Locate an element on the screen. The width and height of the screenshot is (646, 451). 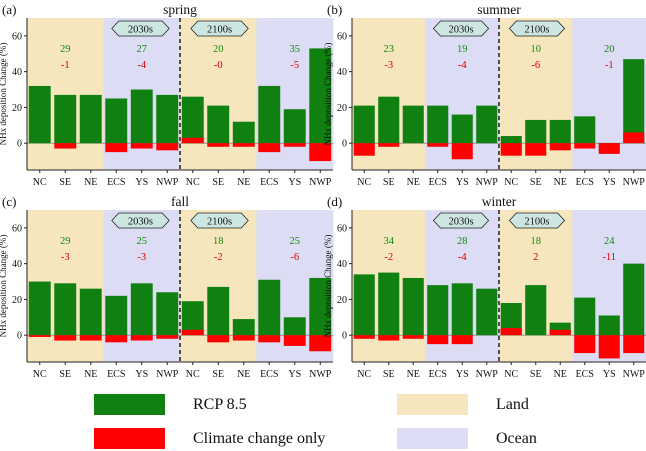
bar-climate-nc-2100s is located at coordinates (192, 140).